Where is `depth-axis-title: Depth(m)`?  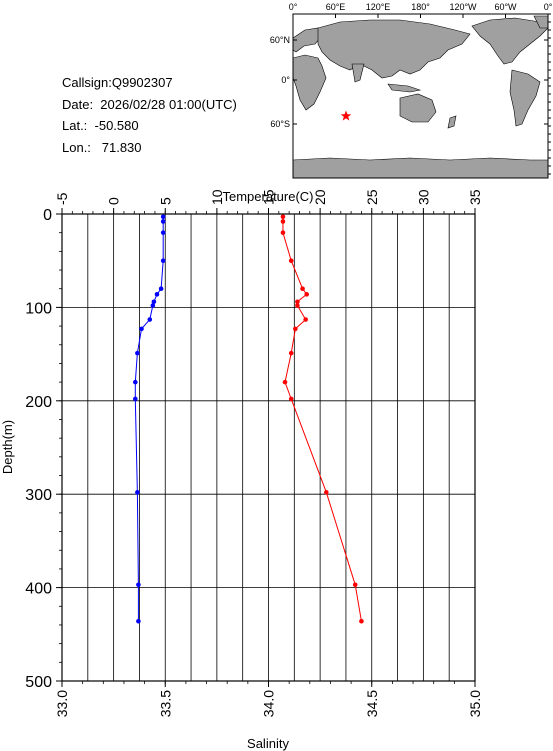 depth-axis-title: Depth(m) is located at coordinates (7, 447).